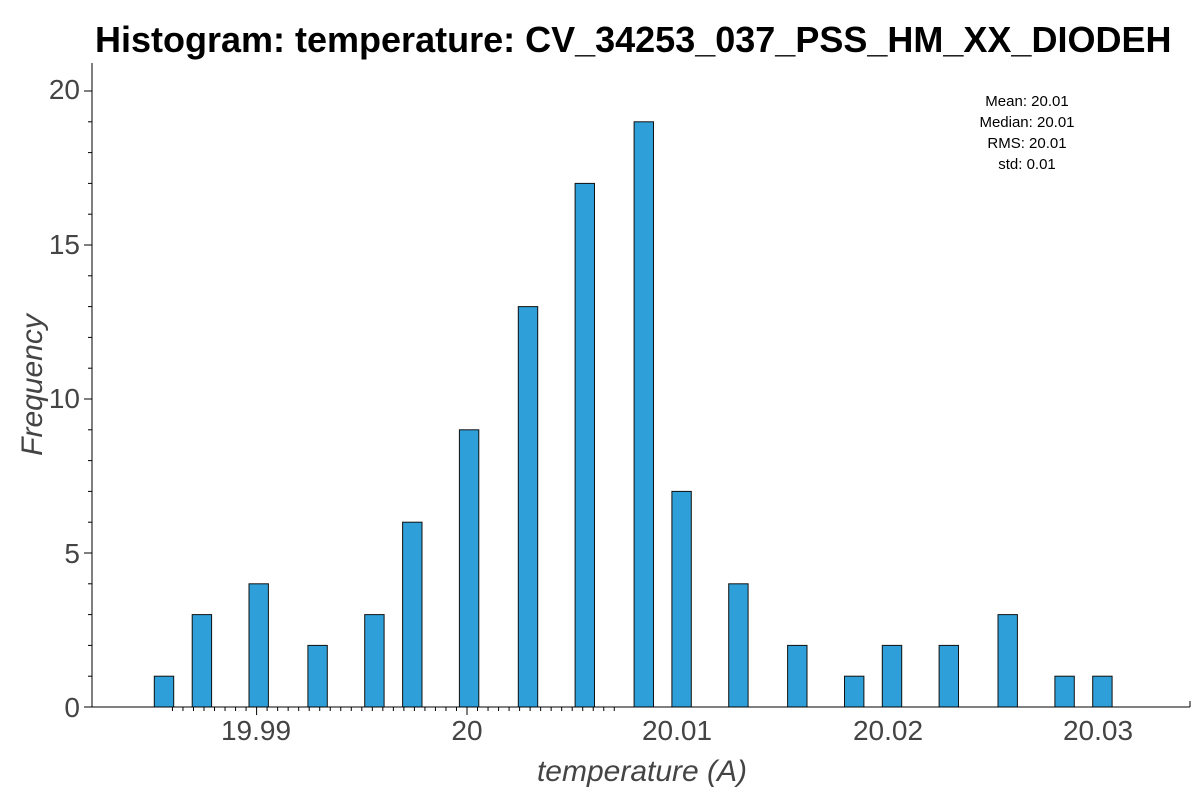  What do you see at coordinates (393, 711) in the screenshot?
I see `x-ticks-group` at bounding box center [393, 711].